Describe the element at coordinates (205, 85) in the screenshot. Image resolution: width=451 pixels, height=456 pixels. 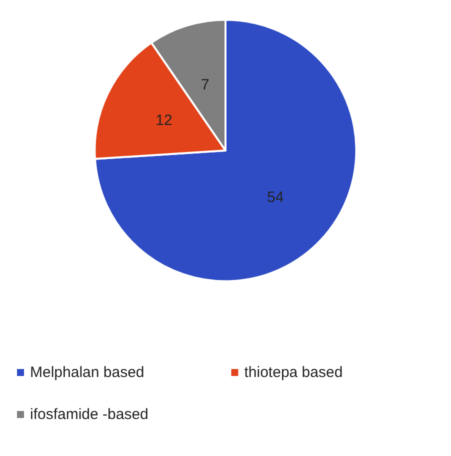
I see `data-label: 7` at that location.